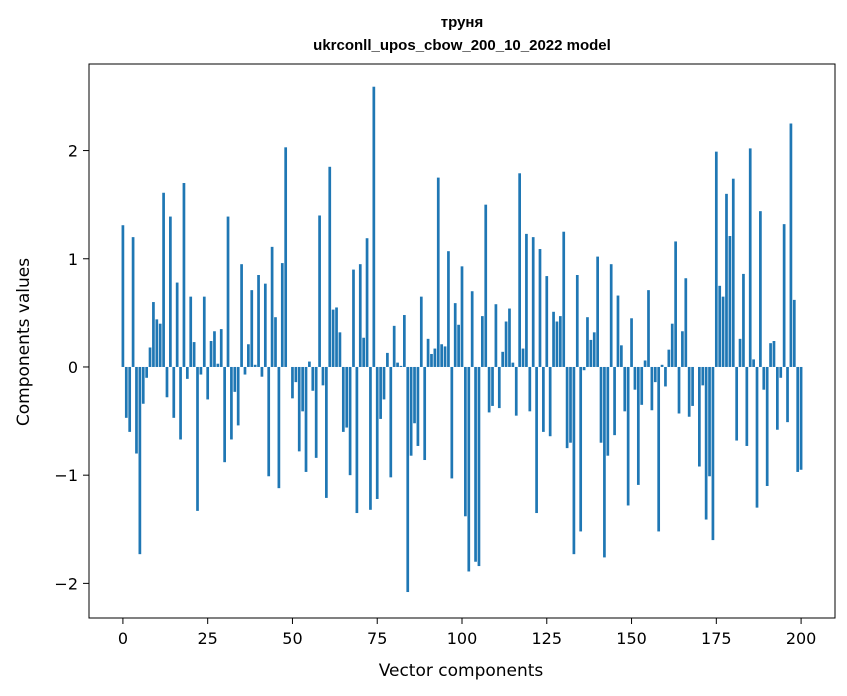 The width and height of the screenshot is (847, 696). Describe the element at coordinates (73, 151) in the screenshot. I see `y-tick-label-2: 2` at that location.